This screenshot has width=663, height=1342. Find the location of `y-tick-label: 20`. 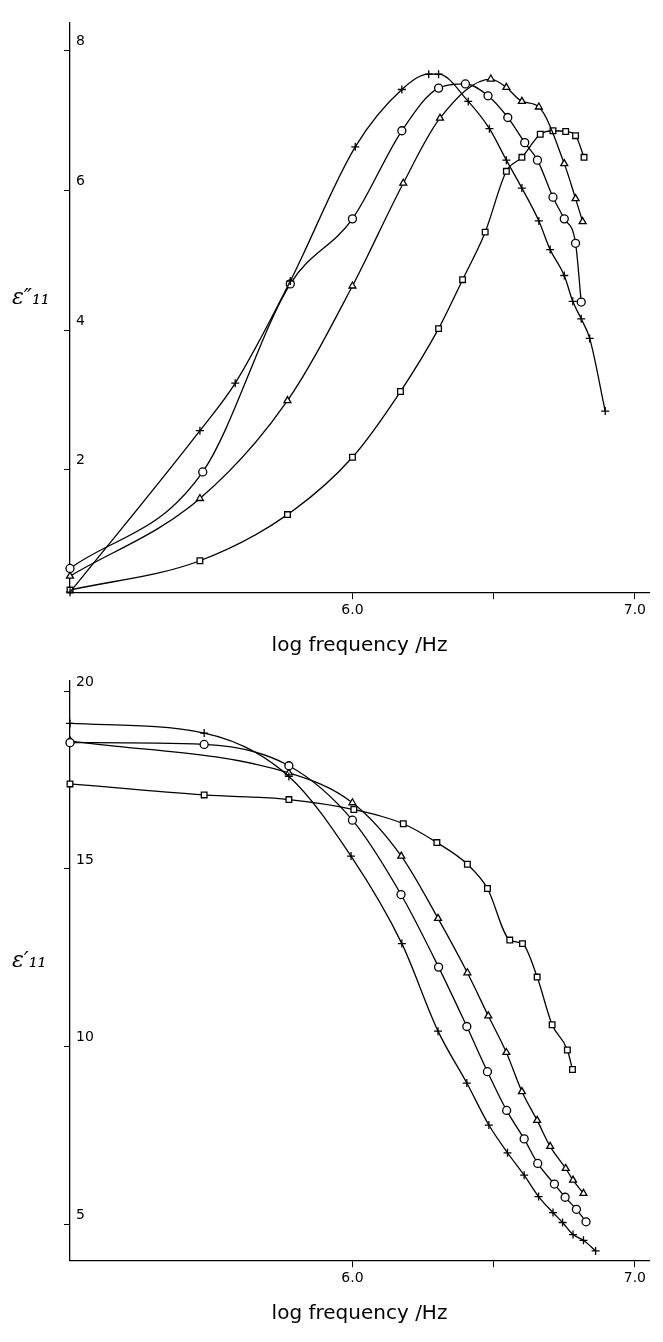

y-tick-label: 20 is located at coordinates (85, 680).